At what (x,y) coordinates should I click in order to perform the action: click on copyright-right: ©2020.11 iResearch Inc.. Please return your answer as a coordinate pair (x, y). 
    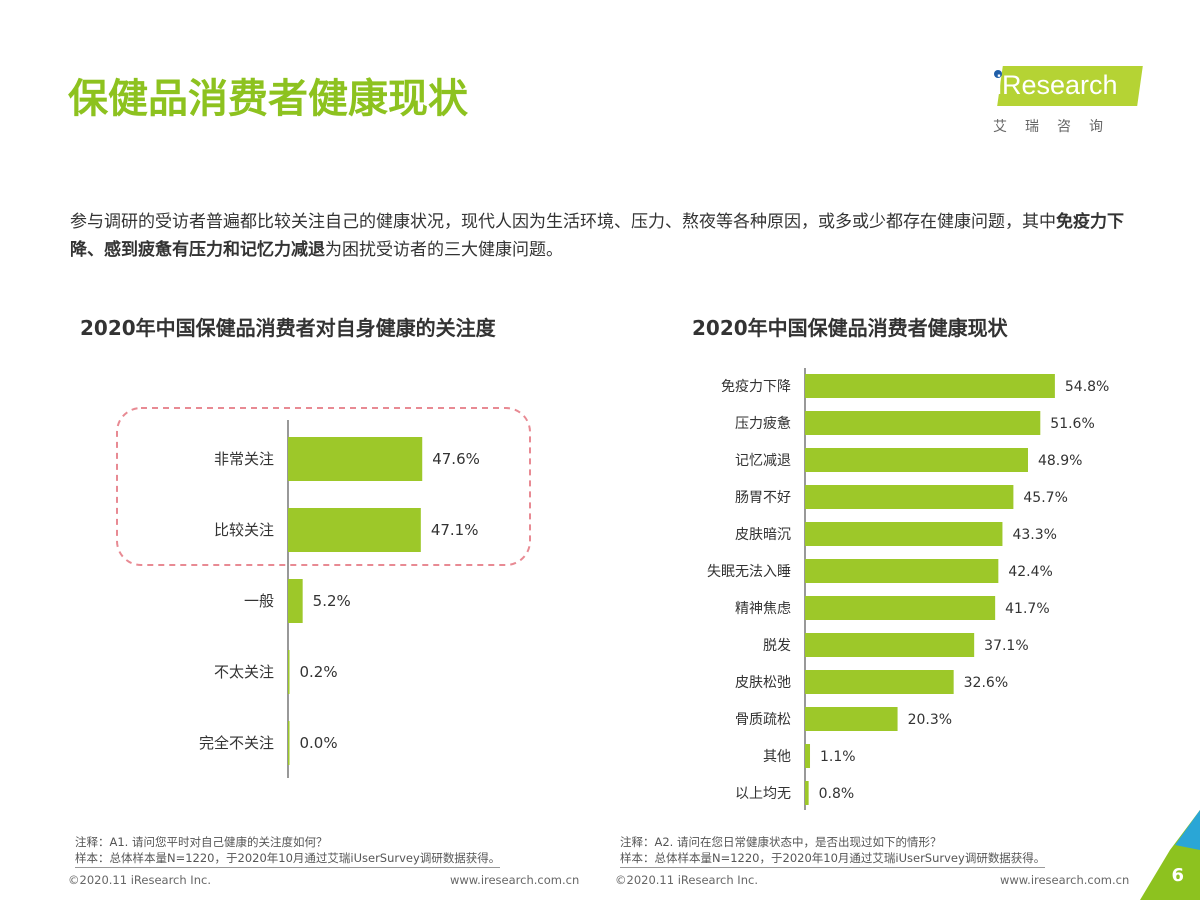
    Looking at the image, I should click on (686, 880).